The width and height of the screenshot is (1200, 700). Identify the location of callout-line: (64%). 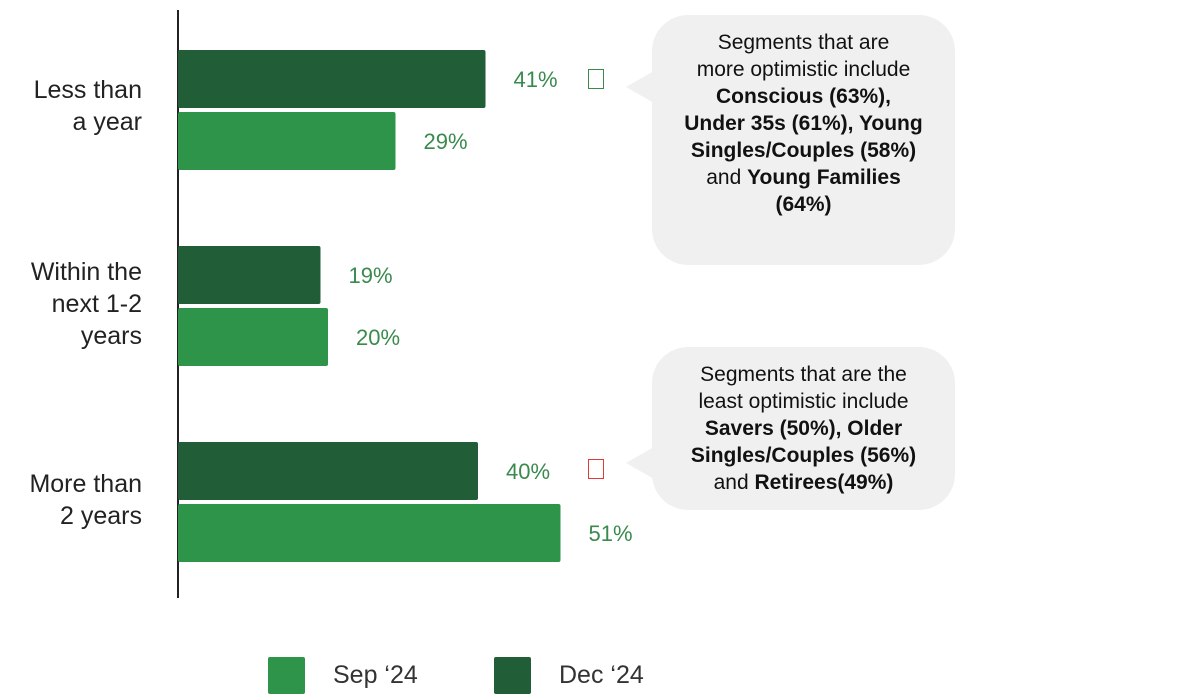
(803, 204).